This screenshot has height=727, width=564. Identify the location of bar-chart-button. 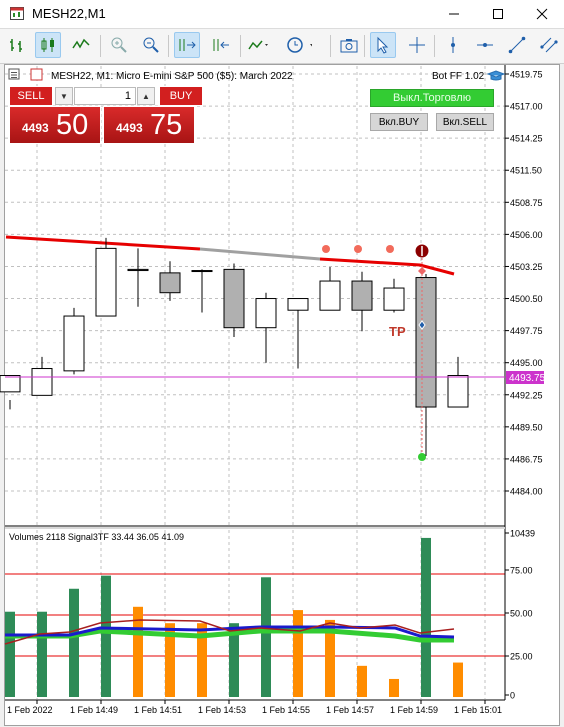
(17, 45).